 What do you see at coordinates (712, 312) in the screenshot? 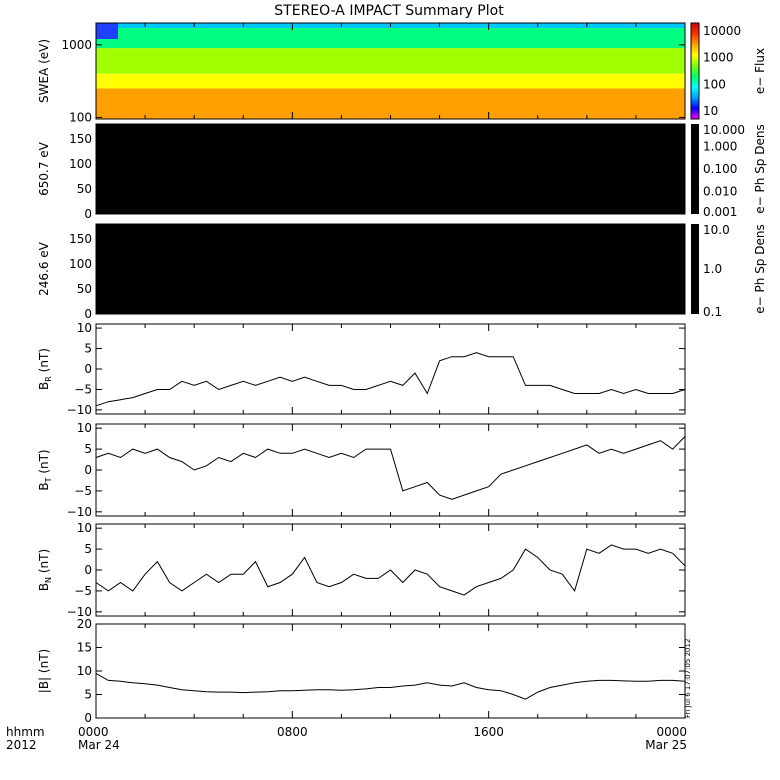
I see `colorbar-tick-label: 0.1` at bounding box center [712, 312].